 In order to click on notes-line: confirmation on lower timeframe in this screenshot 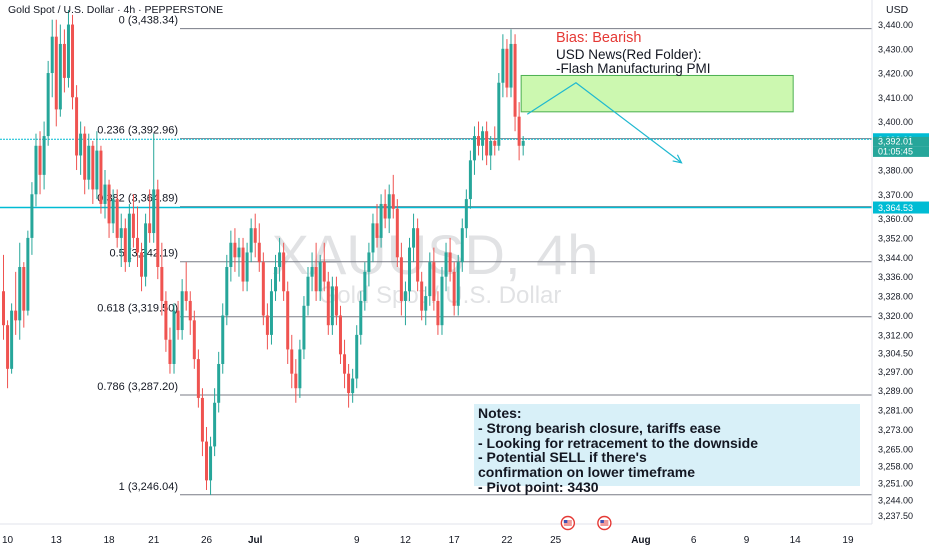, I will do `click(587, 472)`.